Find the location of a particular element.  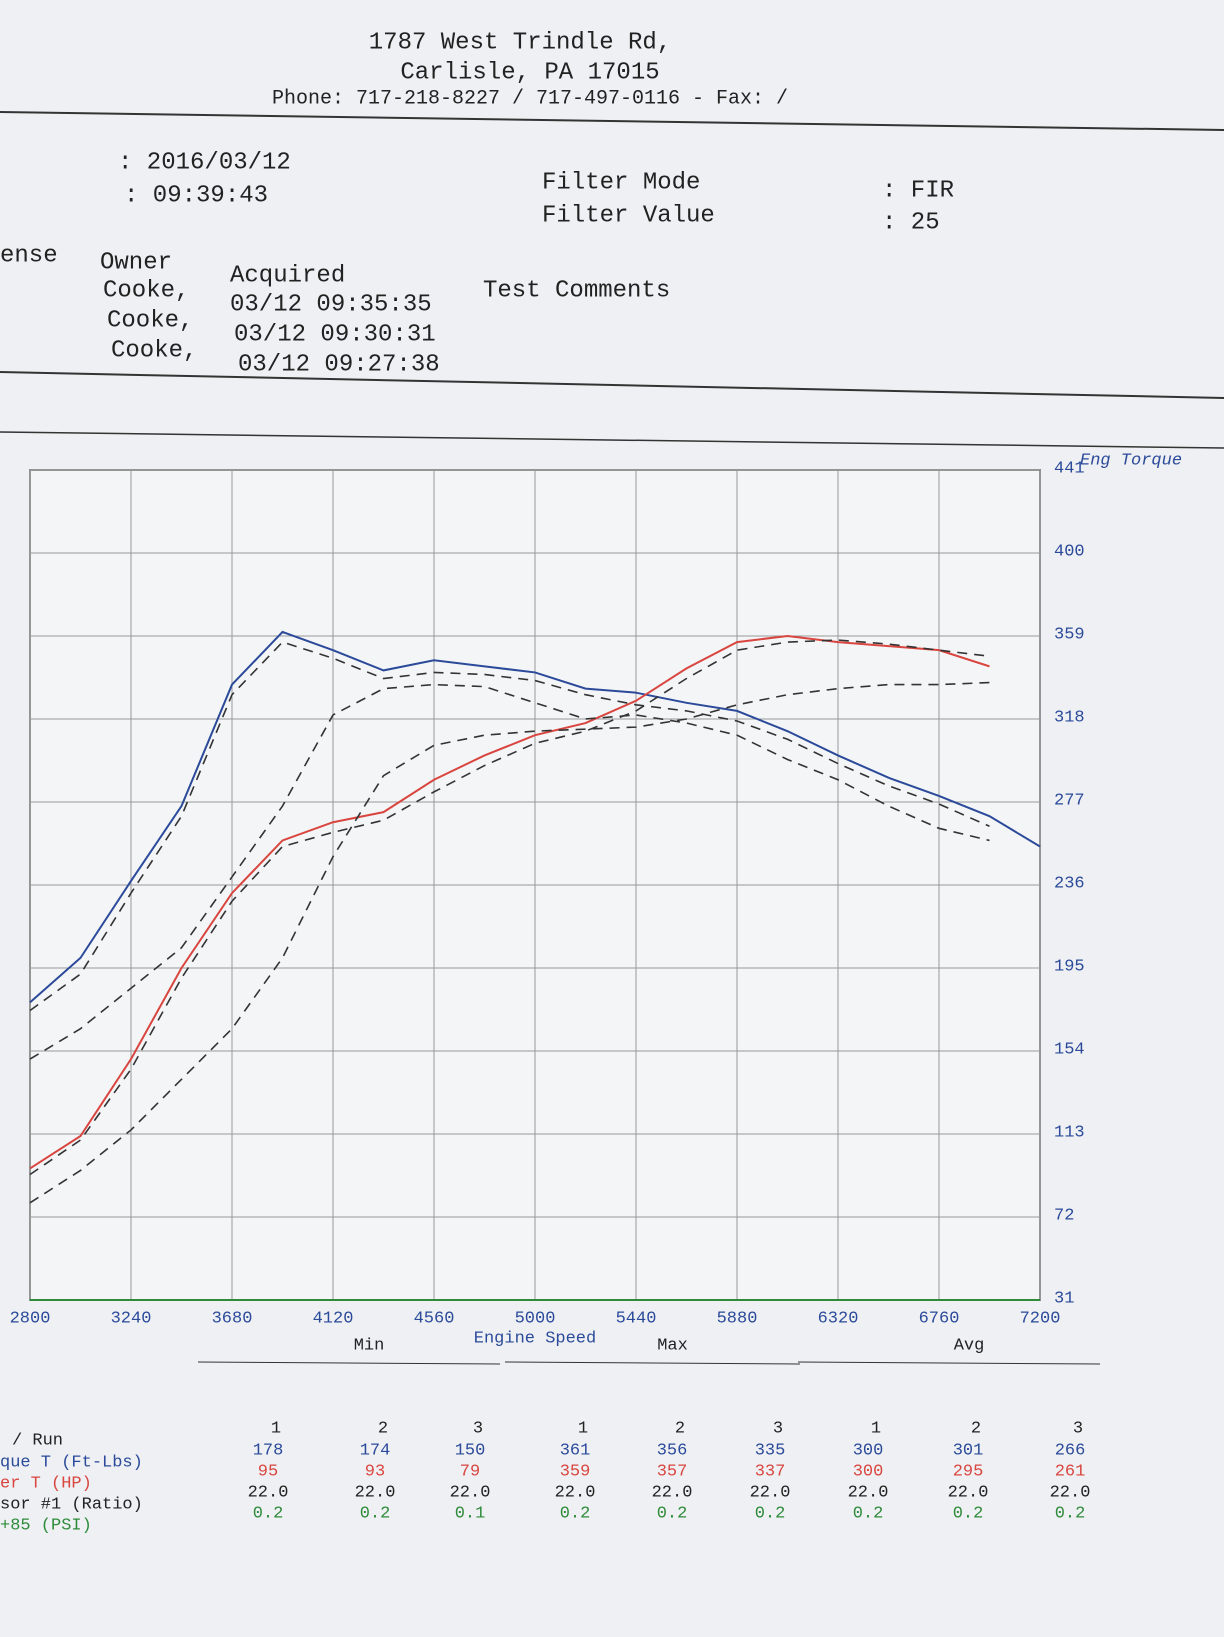

cell: 361 is located at coordinates (575, 1450).